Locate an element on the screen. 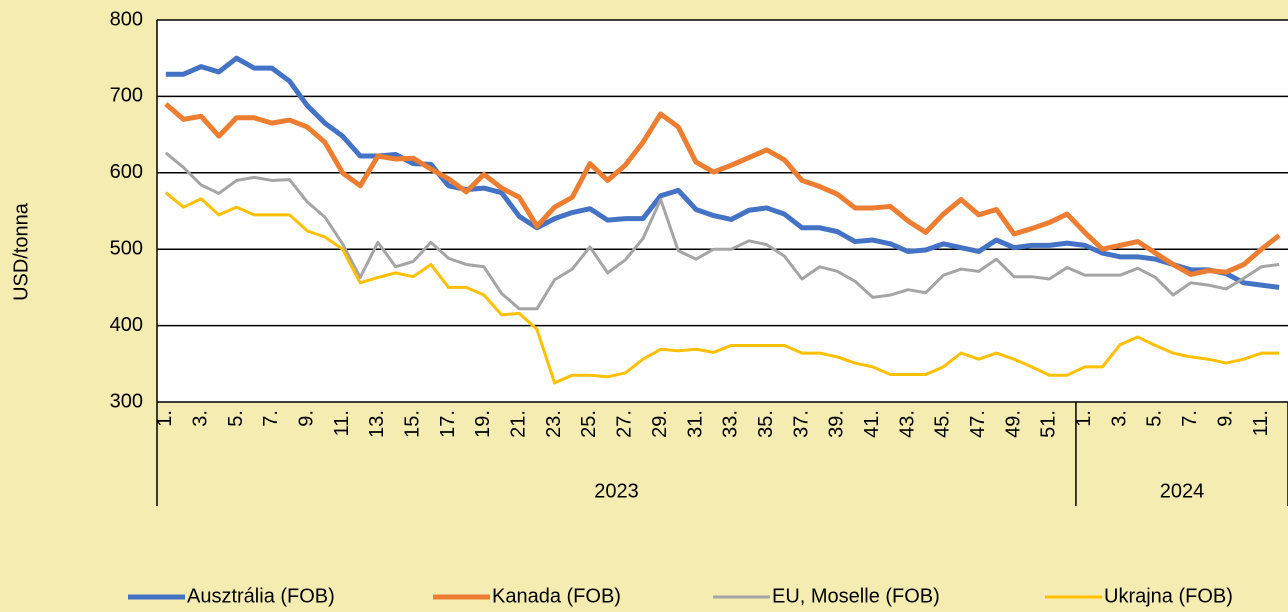 Image resolution: width=1288 pixels, height=612 pixels. x-tick-label: 15. is located at coordinates (413, 424).